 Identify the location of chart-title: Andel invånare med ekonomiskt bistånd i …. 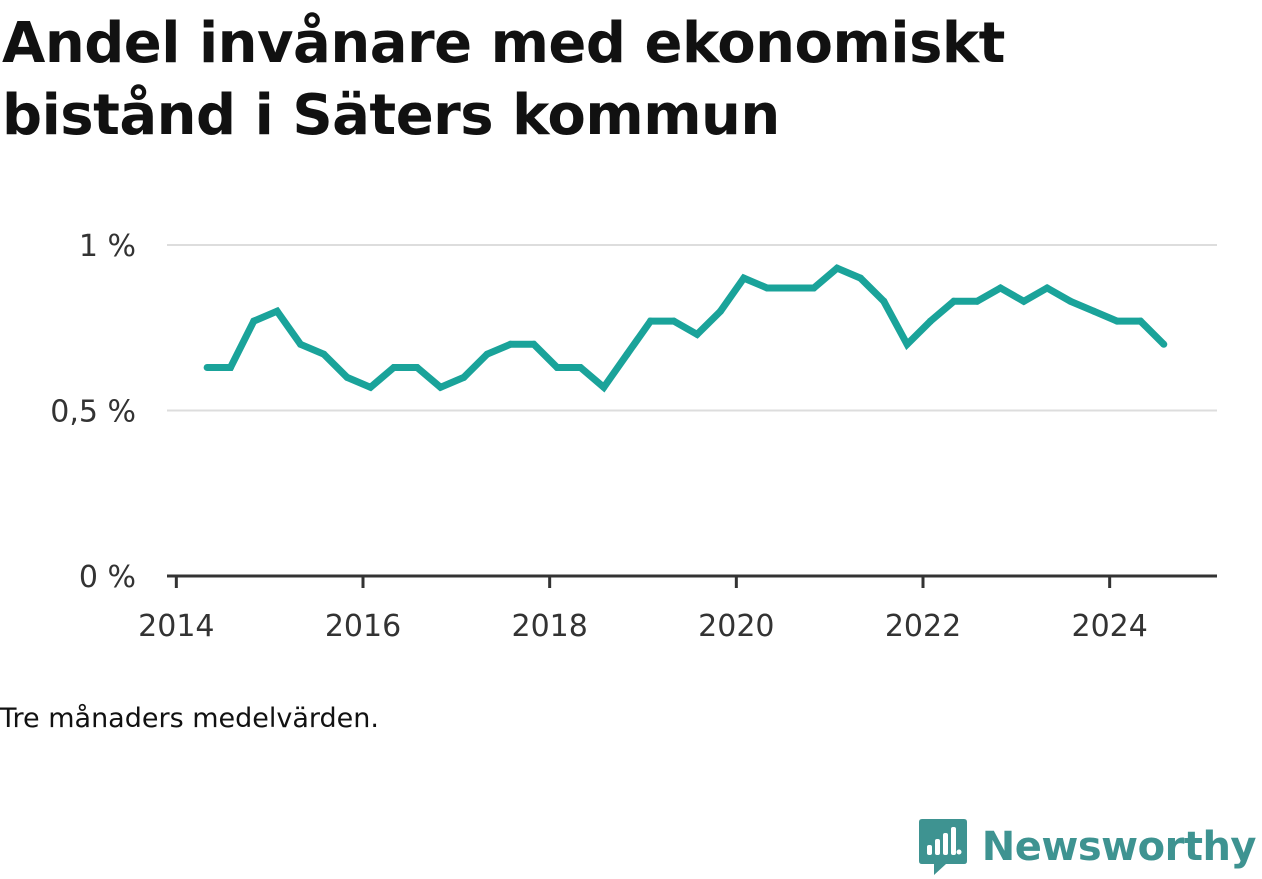
(503, 79).